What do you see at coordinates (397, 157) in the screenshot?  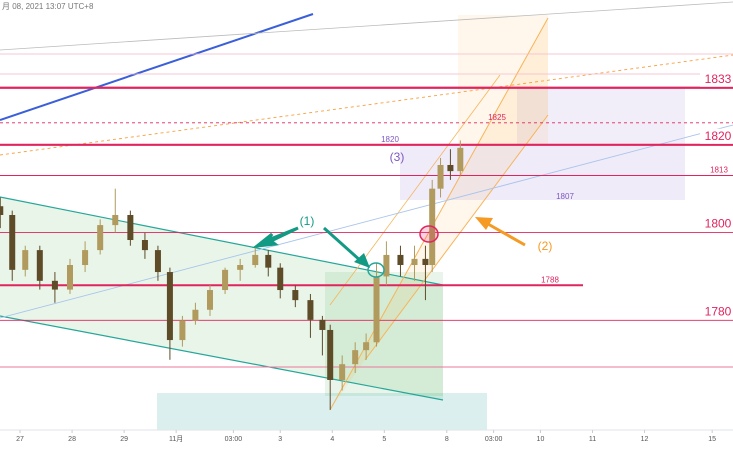 I see `annotation: (3)` at bounding box center [397, 157].